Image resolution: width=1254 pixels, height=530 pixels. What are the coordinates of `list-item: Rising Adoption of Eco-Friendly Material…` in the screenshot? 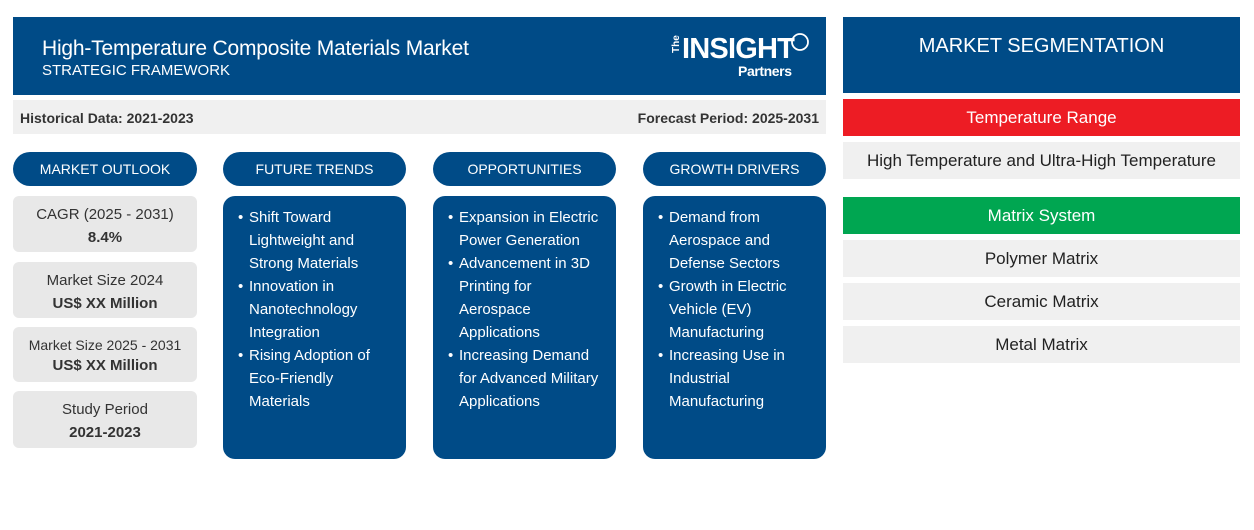 It's located at (317, 378).